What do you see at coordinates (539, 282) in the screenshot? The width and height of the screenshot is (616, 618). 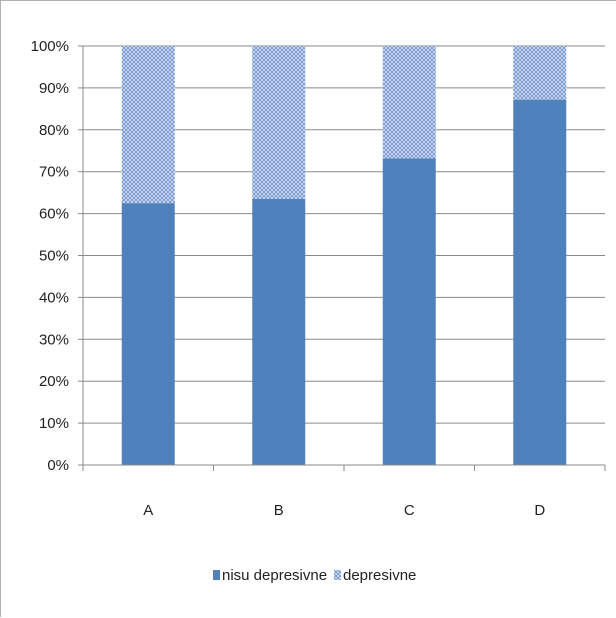 I see `bar-d-nisu-depresivne` at bounding box center [539, 282].